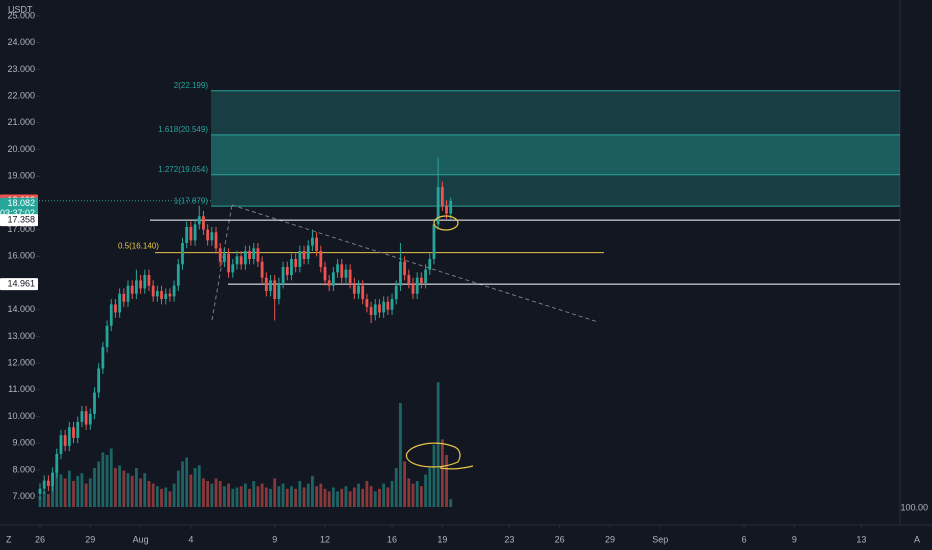 The image size is (932, 550). What do you see at coordinates (23, 496) in the screenshot?
I see `y-tick-label: 7.000` at bounding box center [23, 496].